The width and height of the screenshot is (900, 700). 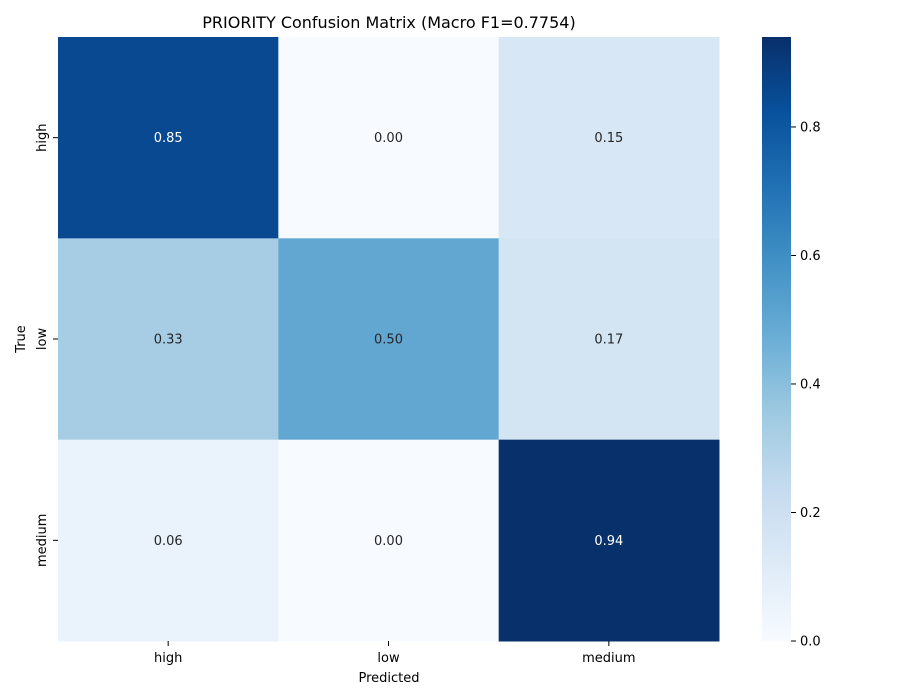 I want to click on y-axis-label: True, so click(x=21, y=339).